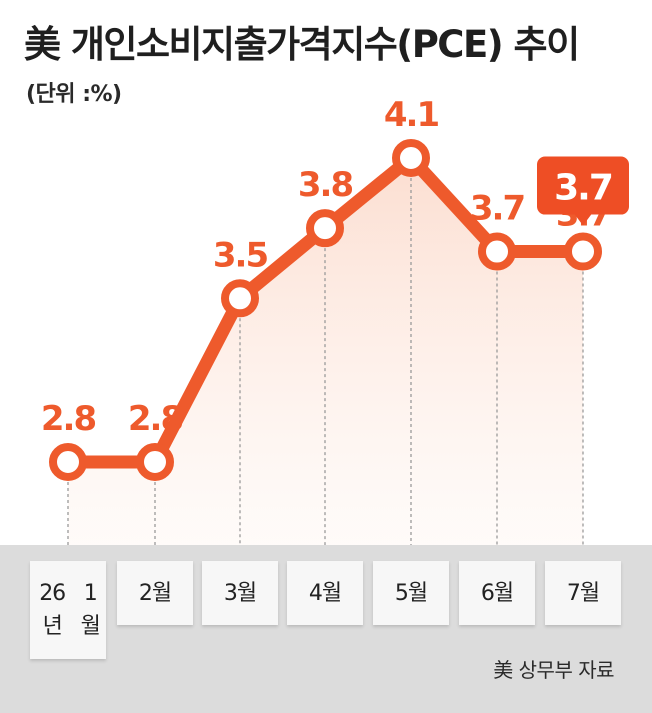 The image size is (652, 713). What do you see at coordinates (583, 593) in the screenshot?
I see `category-label-6: 7월` at bounding box center [583, 593].